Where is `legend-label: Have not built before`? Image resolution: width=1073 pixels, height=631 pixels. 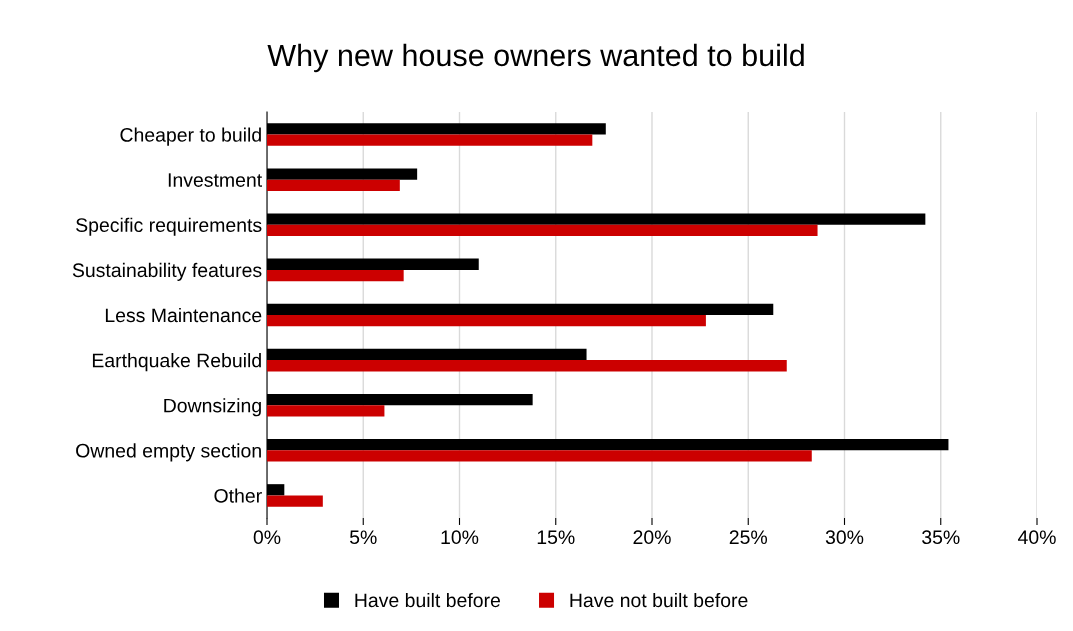
legend-label: Have not built before is located at coordinates (659, 600).